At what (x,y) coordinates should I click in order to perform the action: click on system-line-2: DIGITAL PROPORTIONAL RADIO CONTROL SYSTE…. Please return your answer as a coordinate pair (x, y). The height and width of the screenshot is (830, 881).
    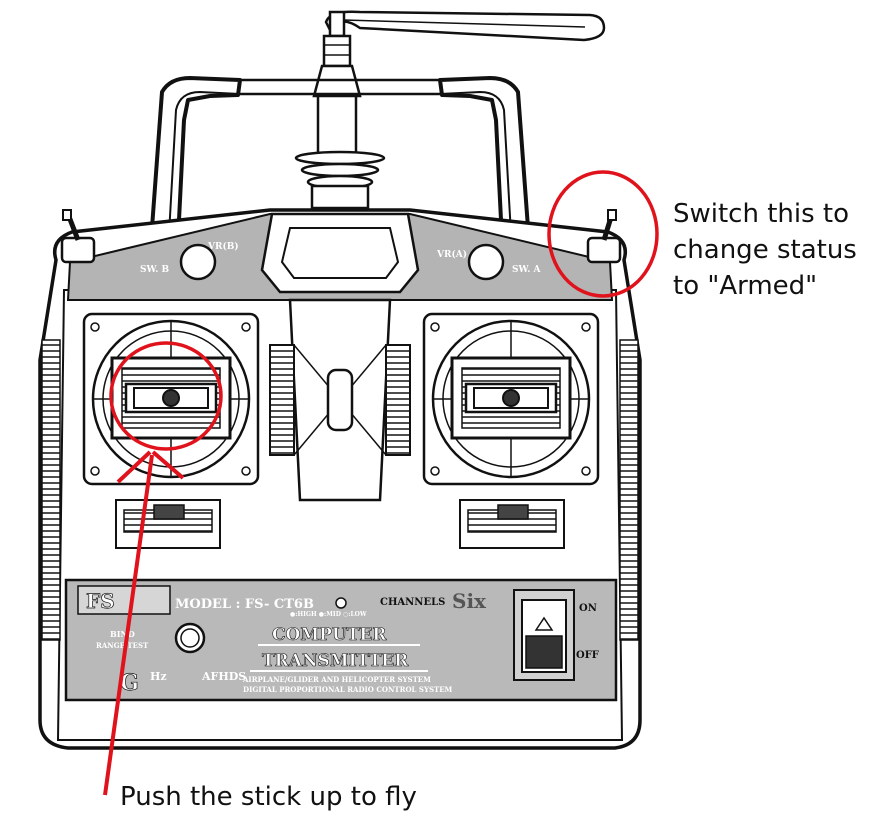
    Looking at the image, I should click on (348, 689).